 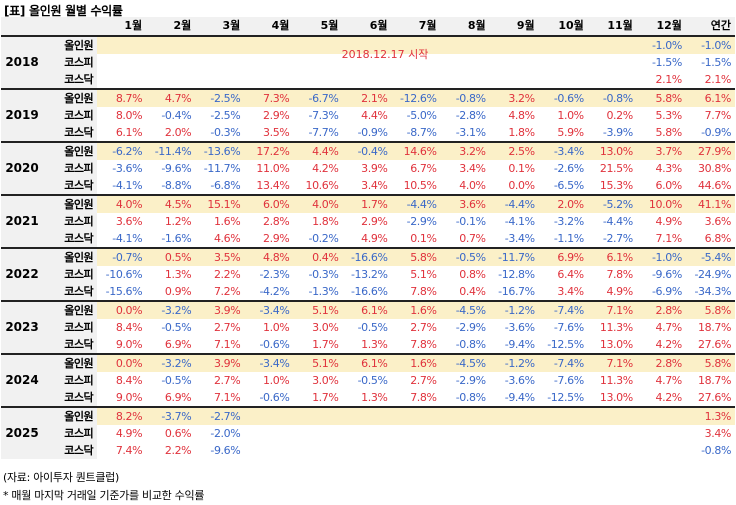 What do you see at coordinates (472, 291) in the screenshot?
I see `return-cell: 0.4%` at bounding box center [472, 291].